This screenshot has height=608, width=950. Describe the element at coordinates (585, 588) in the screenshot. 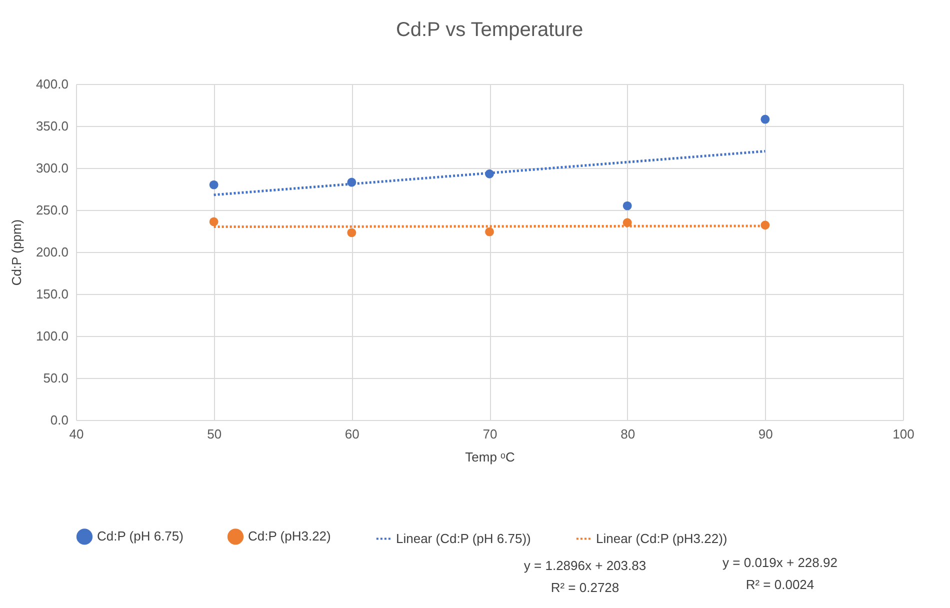

I see `text: R² = 0.2728` at that location.